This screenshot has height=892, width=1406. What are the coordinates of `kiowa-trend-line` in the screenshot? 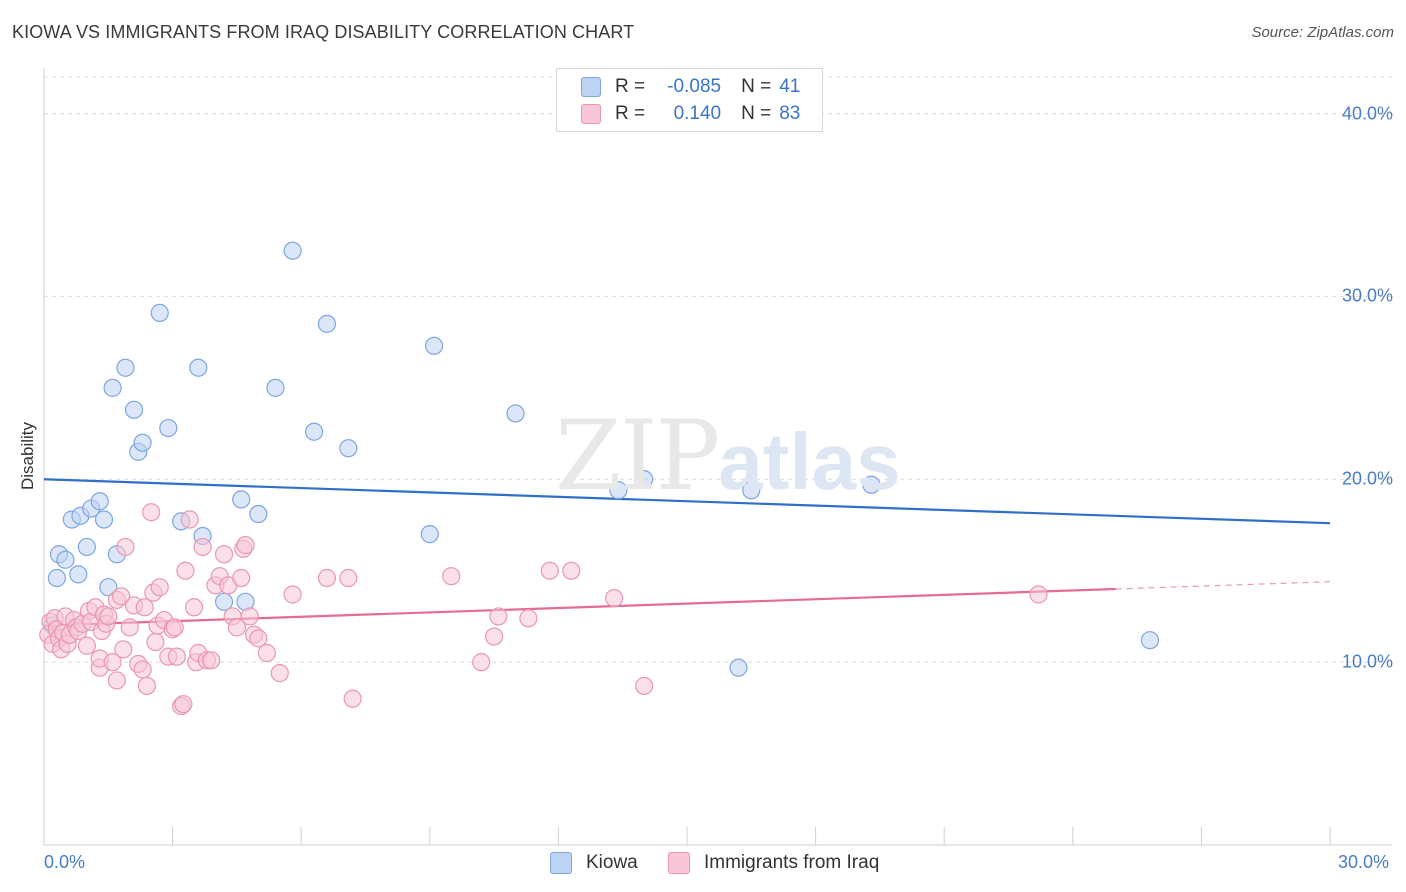 It's located at (687, 501).